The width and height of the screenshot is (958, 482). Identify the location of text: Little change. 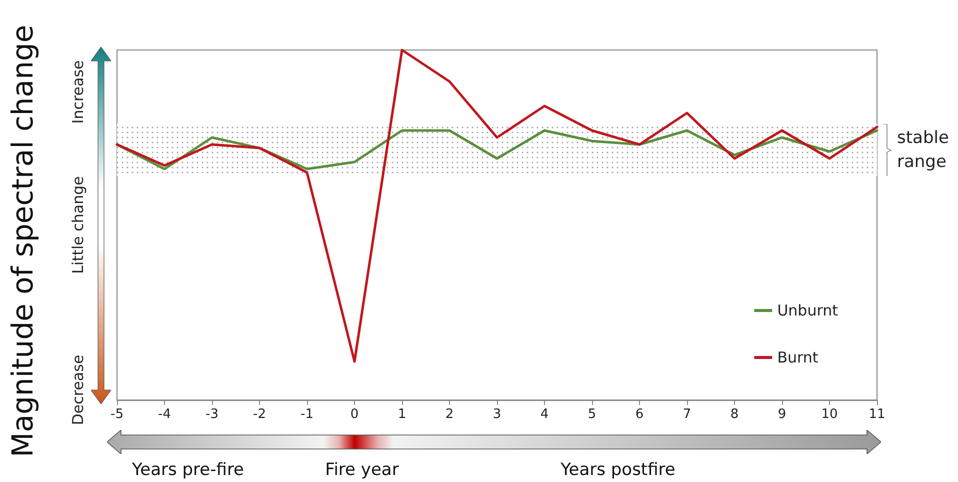
(78, 225).